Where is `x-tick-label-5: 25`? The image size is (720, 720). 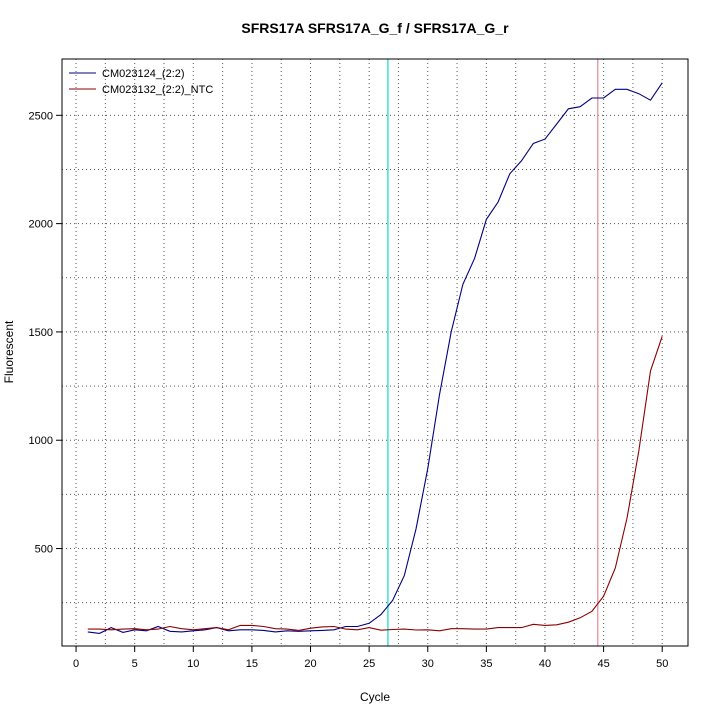
x-tick-label-5: 25 is located at coordinates (369, 664).